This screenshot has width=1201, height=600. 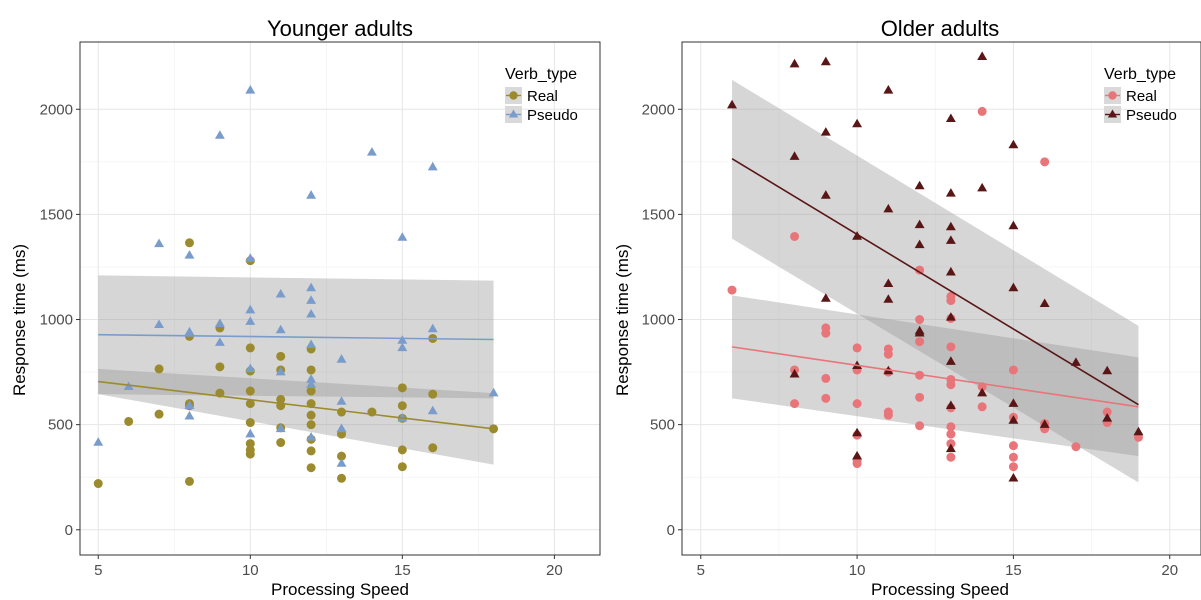 What do you see at coordinates (857, 570) in the screenshot?
I see `x-tick-label: 10` at bounding box center [857, 570].